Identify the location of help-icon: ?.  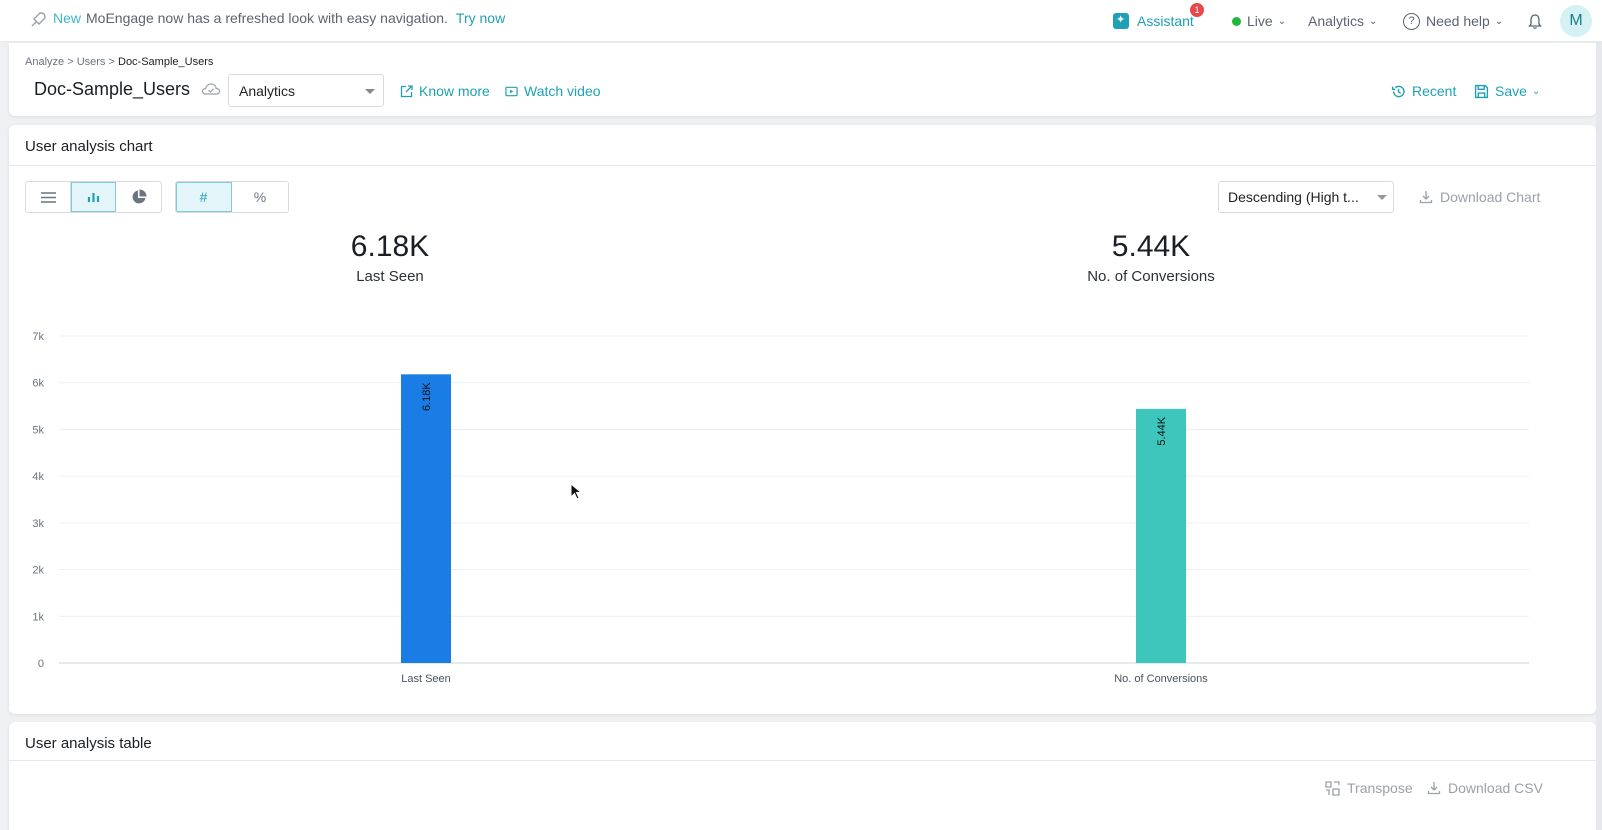
(1411, 21).